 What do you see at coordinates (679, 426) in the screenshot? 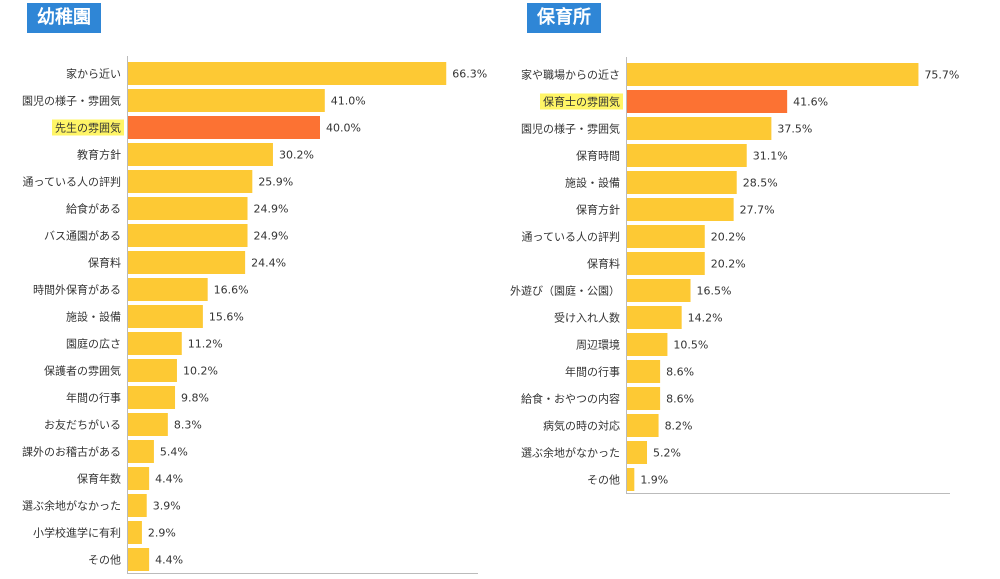
I see `value-label: 8.2%` at bounding box center [679, 426].